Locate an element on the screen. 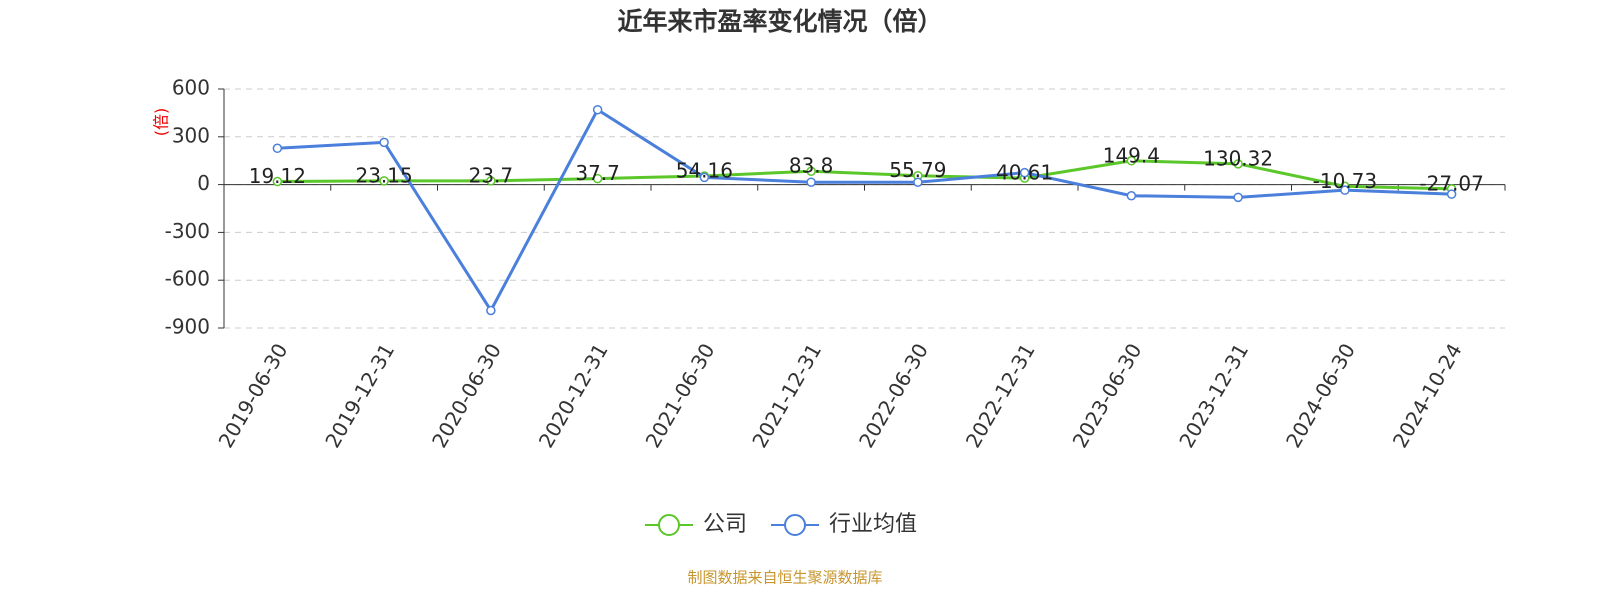 The height and width of the screenshot is (604, 1600). y-tick-label: 0 is located at coordinates (203, 183).